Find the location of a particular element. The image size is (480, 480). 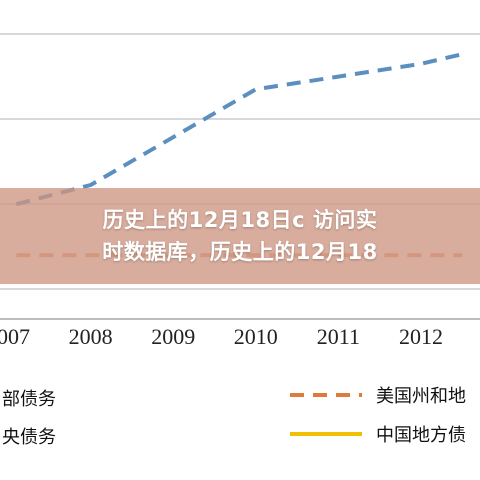

x-tick-label-2009: 2009 is located at coordinates (173, 336).